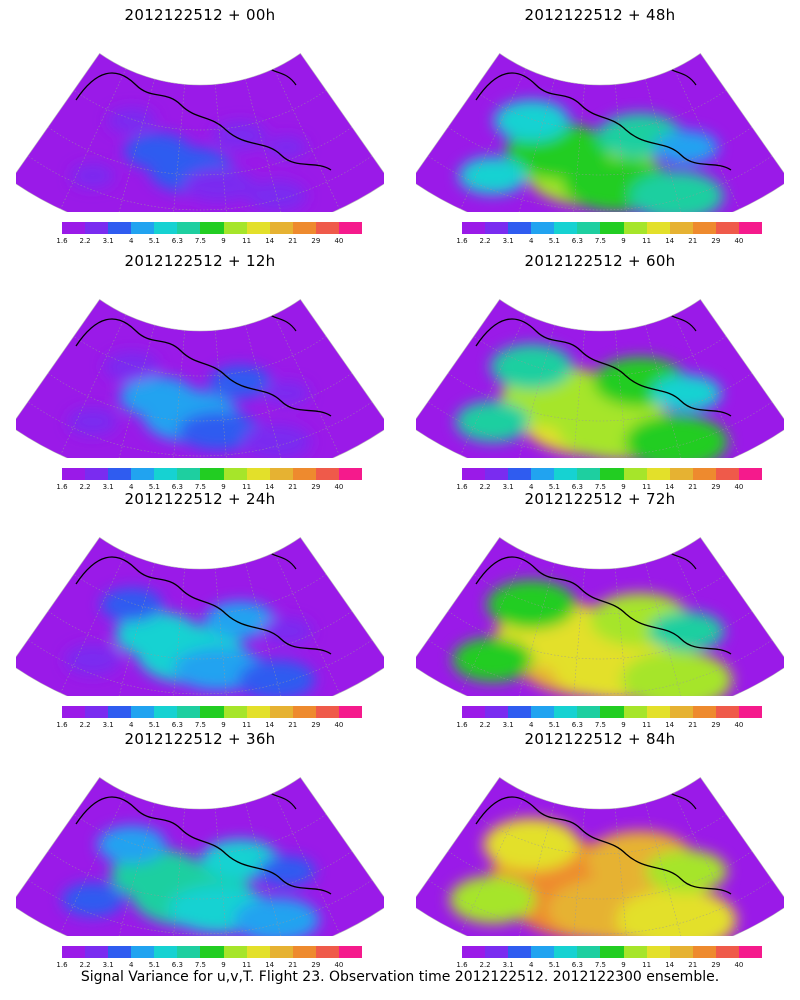  I want to click on graticule, so click(200, 386).